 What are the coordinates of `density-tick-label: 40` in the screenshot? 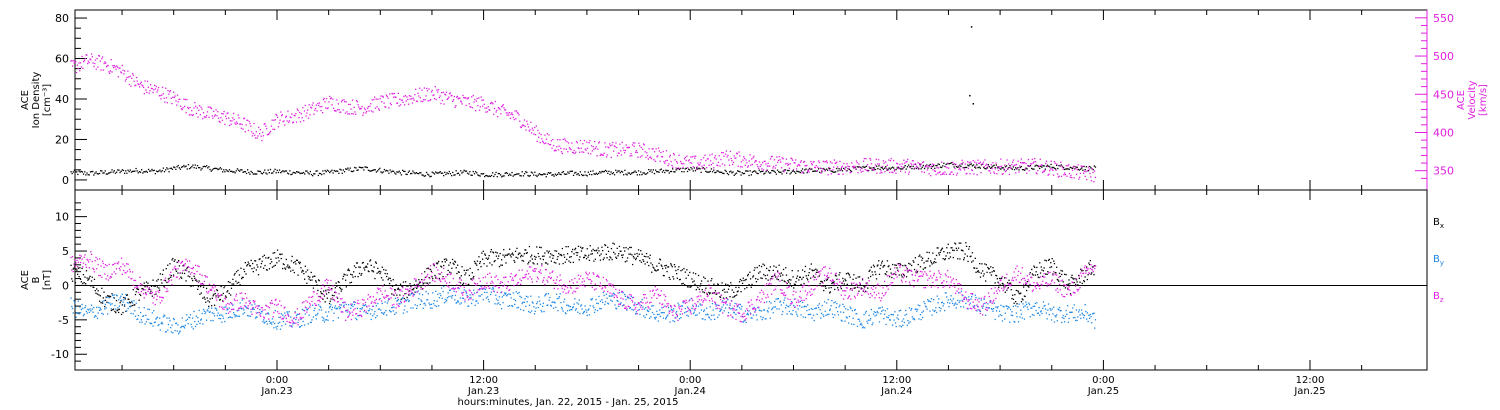 It's located at (62, 99).